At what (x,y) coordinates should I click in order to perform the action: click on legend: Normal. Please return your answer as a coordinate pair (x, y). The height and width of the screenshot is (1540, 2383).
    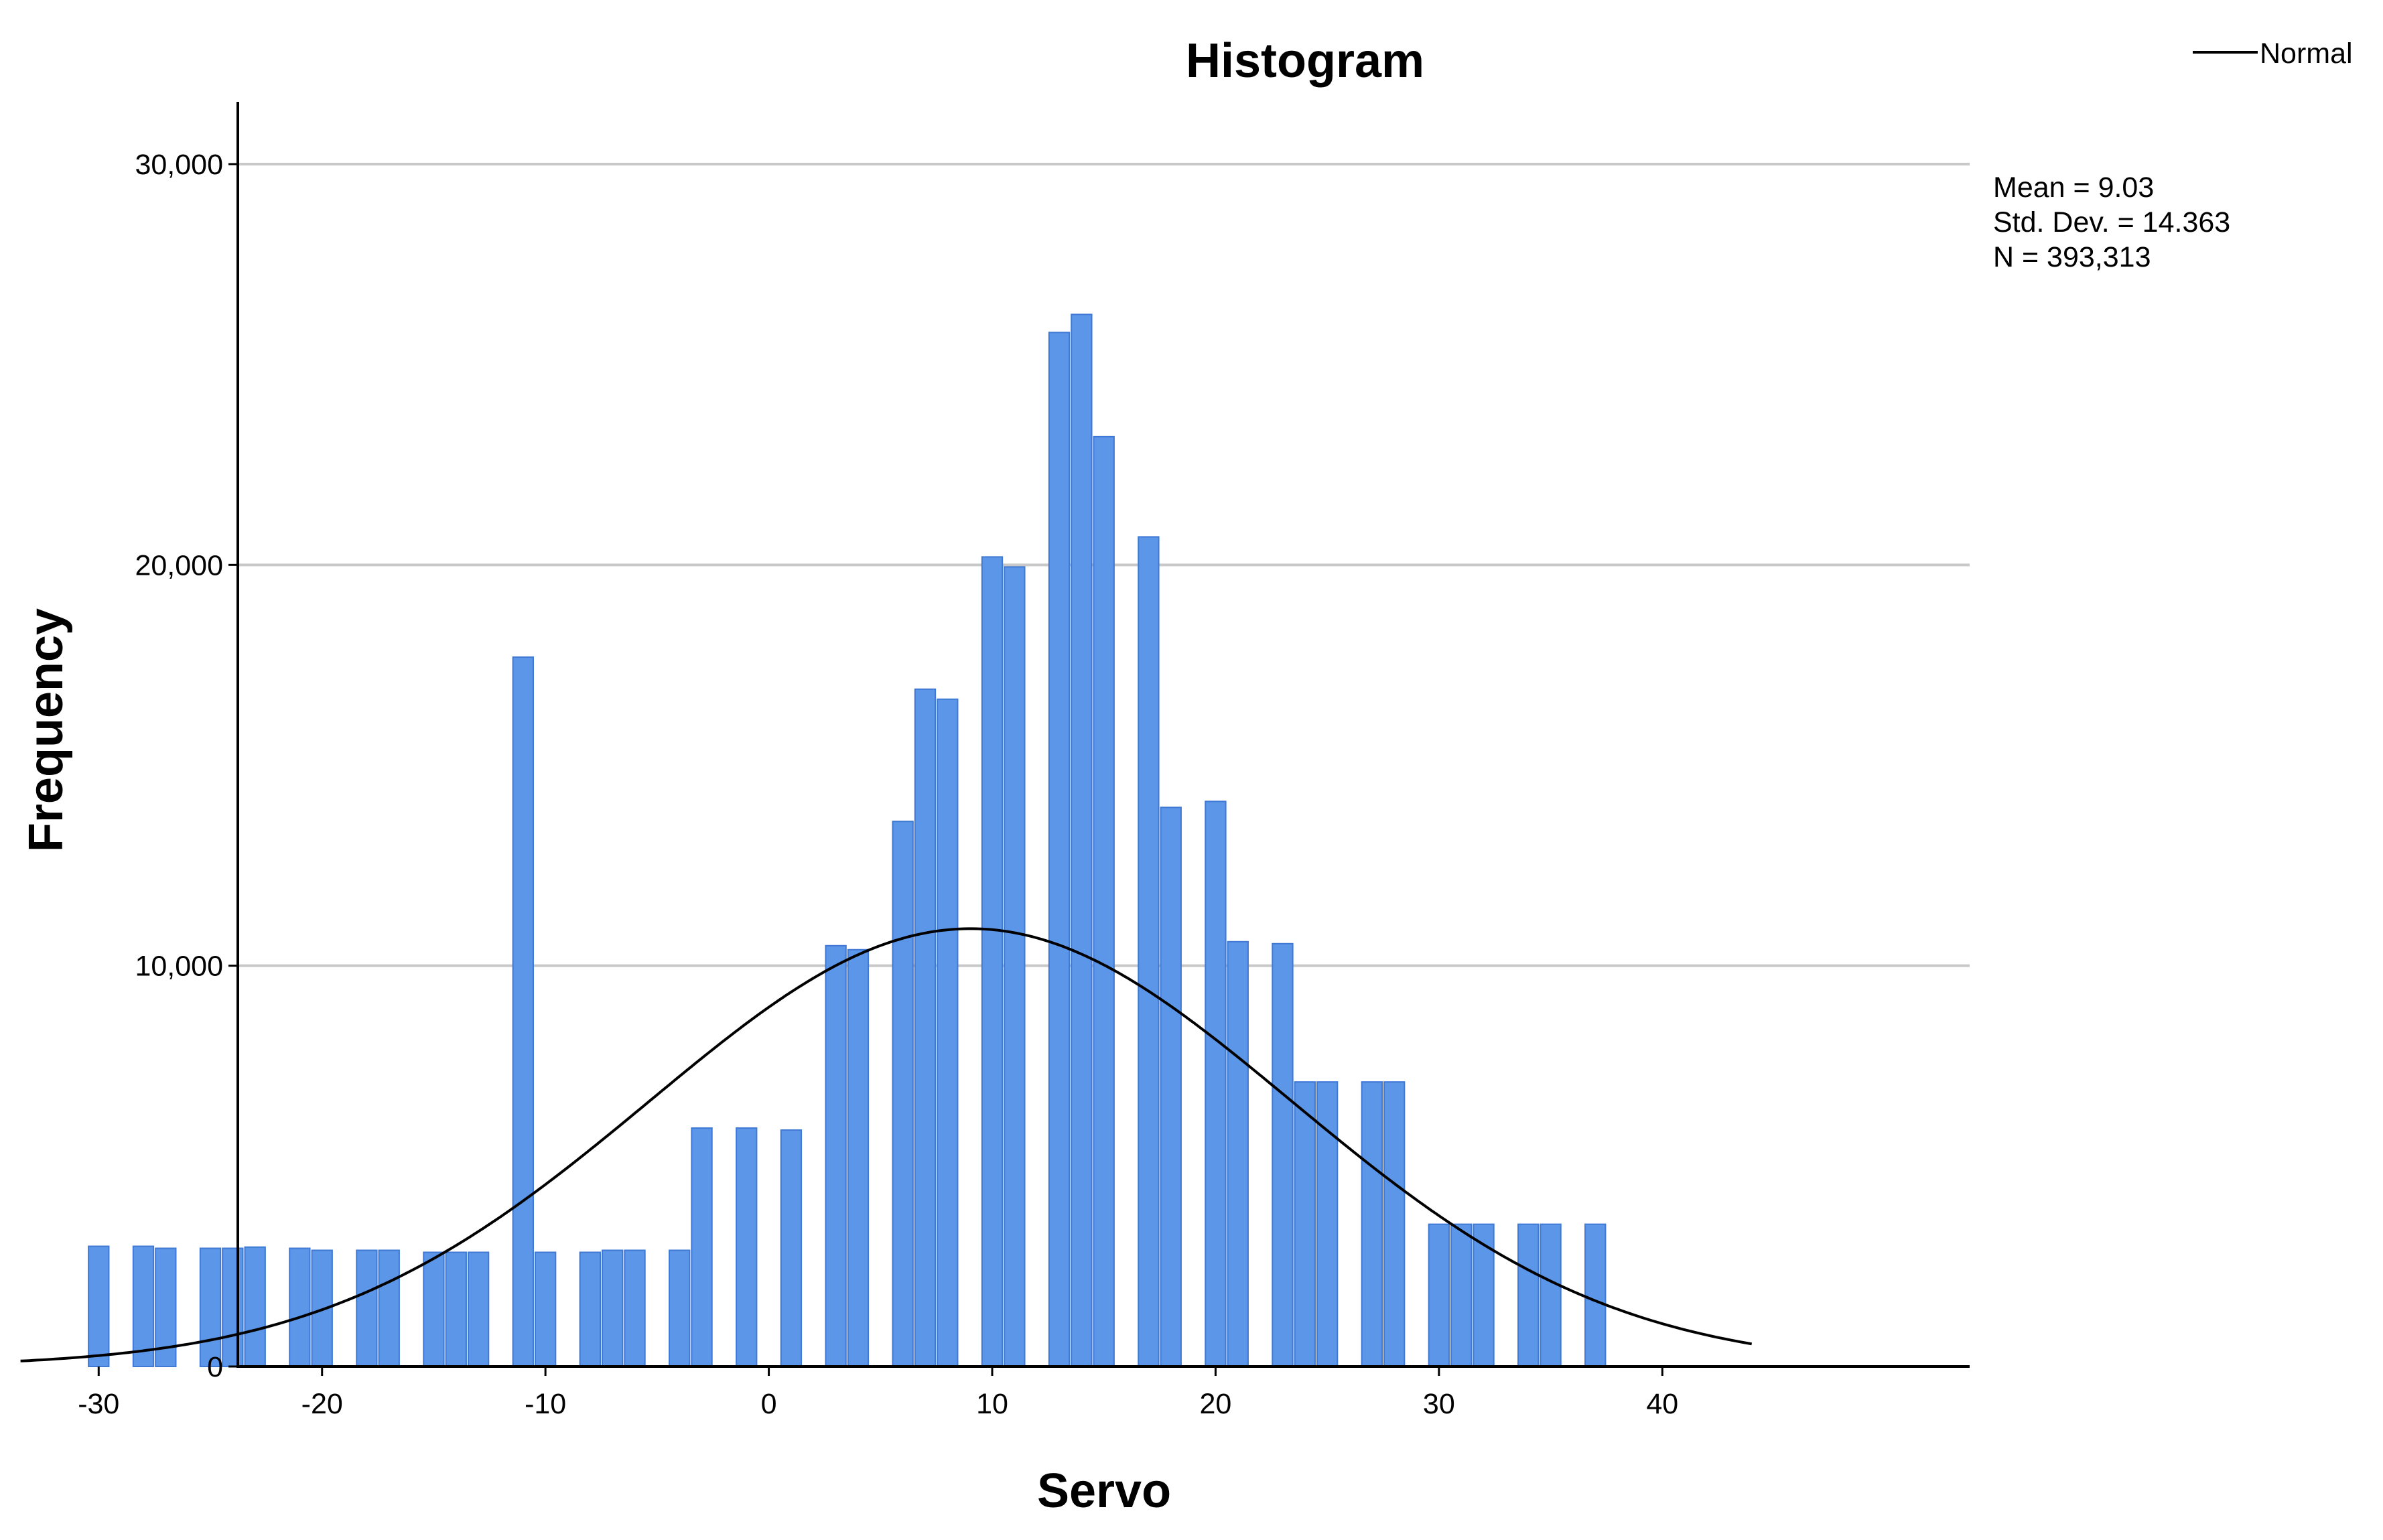
    Looking at the image, I should click on (2273, 54).